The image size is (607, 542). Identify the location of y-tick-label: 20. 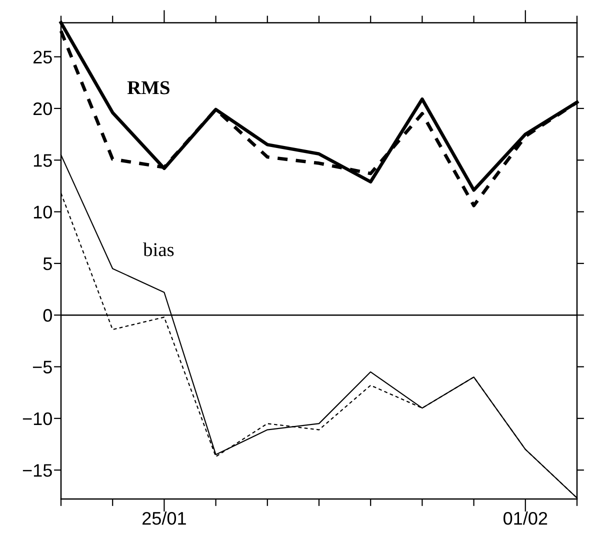
(42, 109).